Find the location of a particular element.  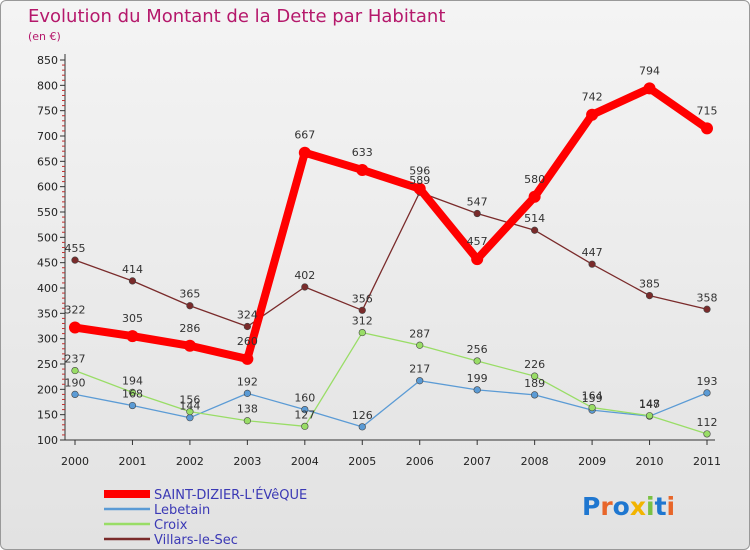

x-tick-label: 2003 is located at coordinates (247, 461).